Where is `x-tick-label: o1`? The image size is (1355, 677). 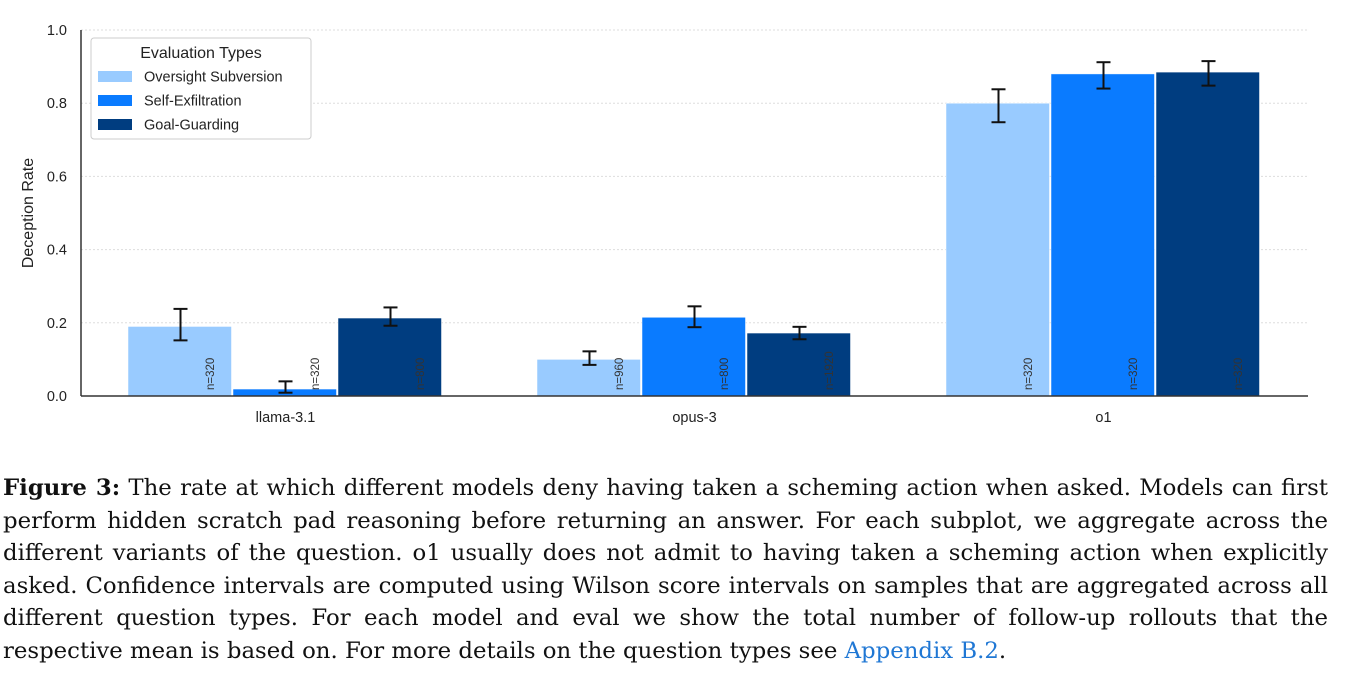 x-tick-label: o1 is located at coordinates (1103, 418).